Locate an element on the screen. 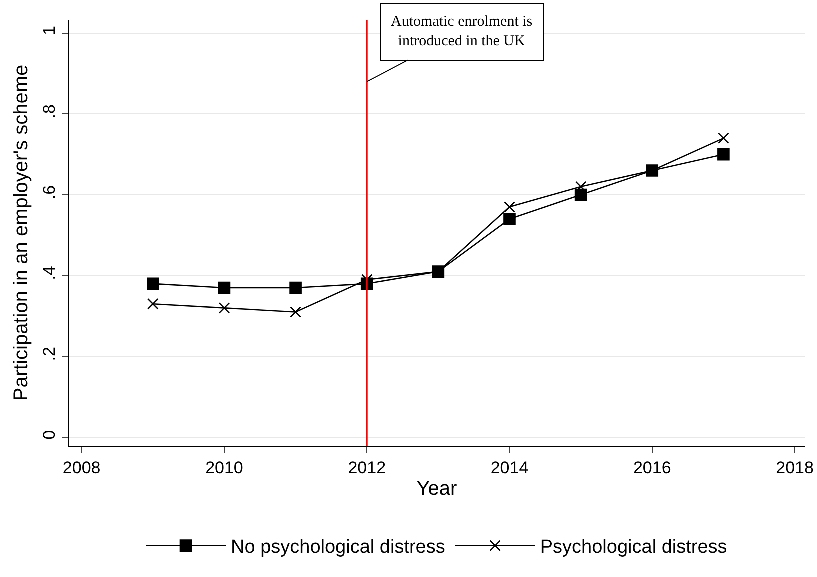 This screenshot has height=577, width=817. y-tick-label: 0 is located at coordinates (50, 435).